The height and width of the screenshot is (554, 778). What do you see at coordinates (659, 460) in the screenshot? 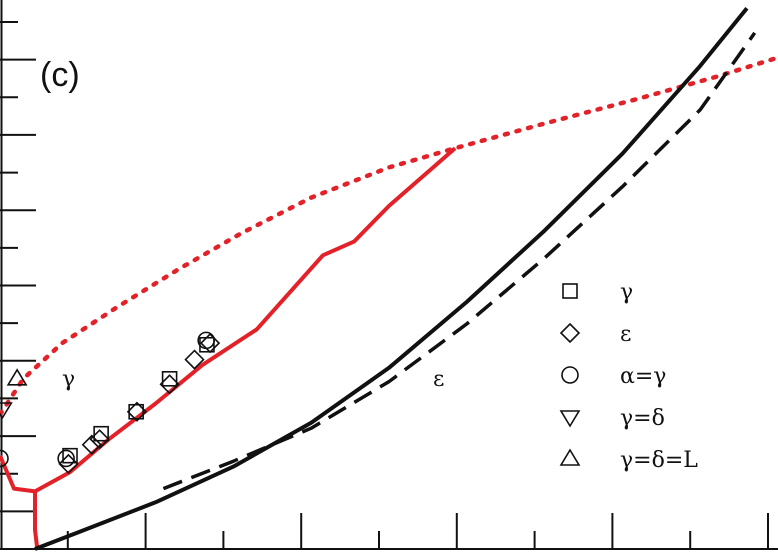
I see `legend-label: γ=δ=L` at bounding box center [659, 460].